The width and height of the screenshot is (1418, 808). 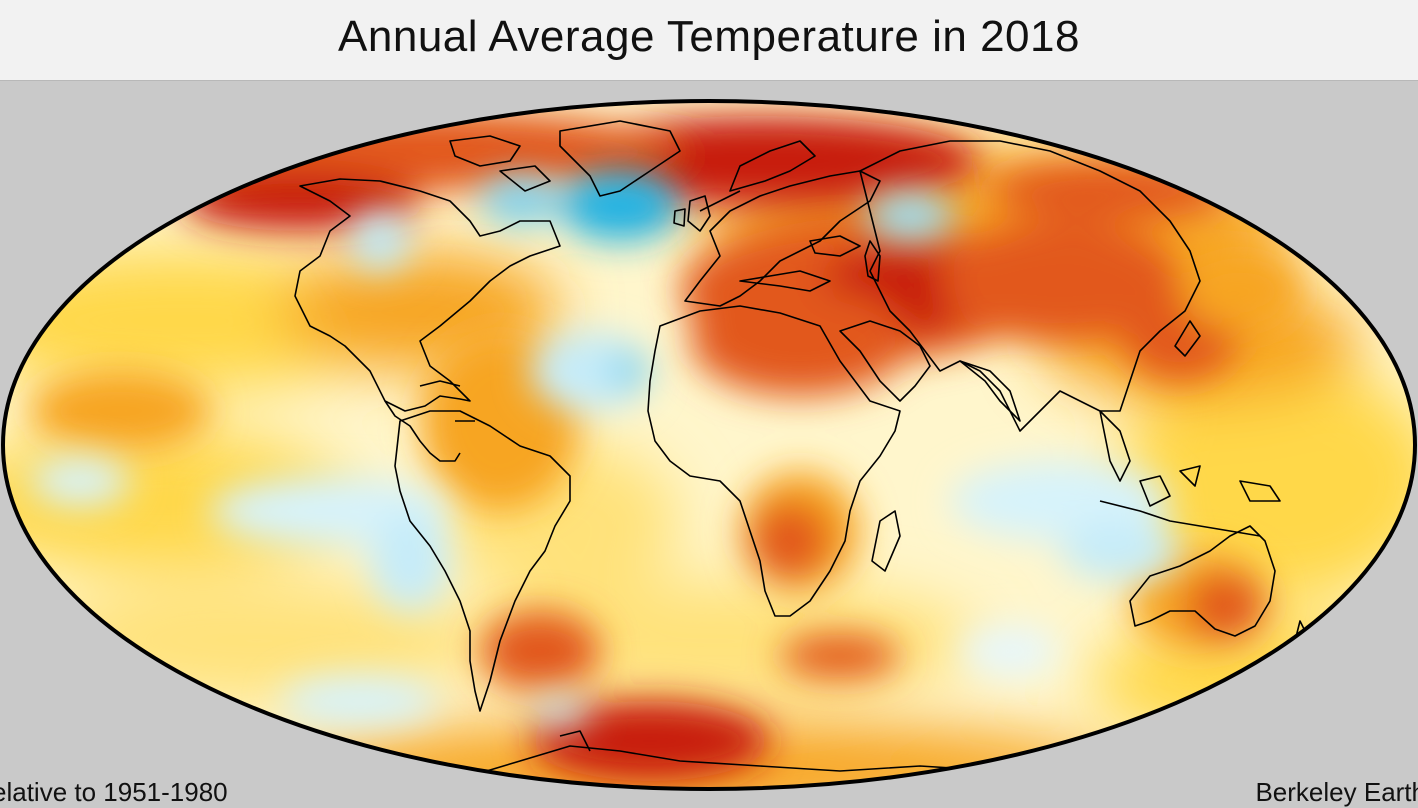 What do you see at coordinates (1336, 792) in the screenshot?
I see `source-credit: Berkeley Earth` at bounding box center [1336, 792].